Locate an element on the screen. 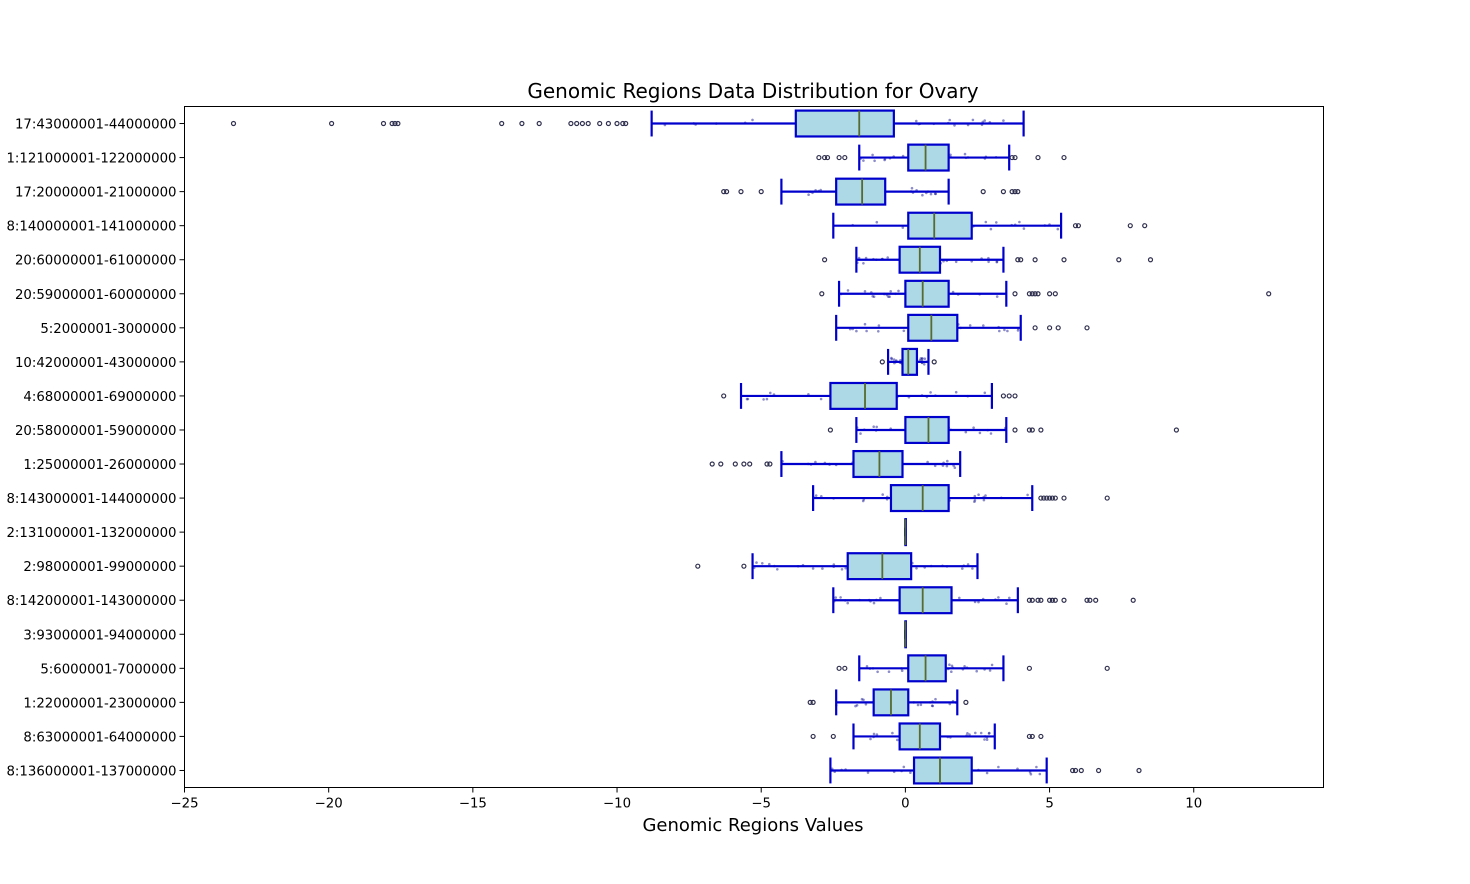 This screenshot has height=884, width=1470. y-tick-label: 1:121000001-122000000 is located at coordinates (91, 159).